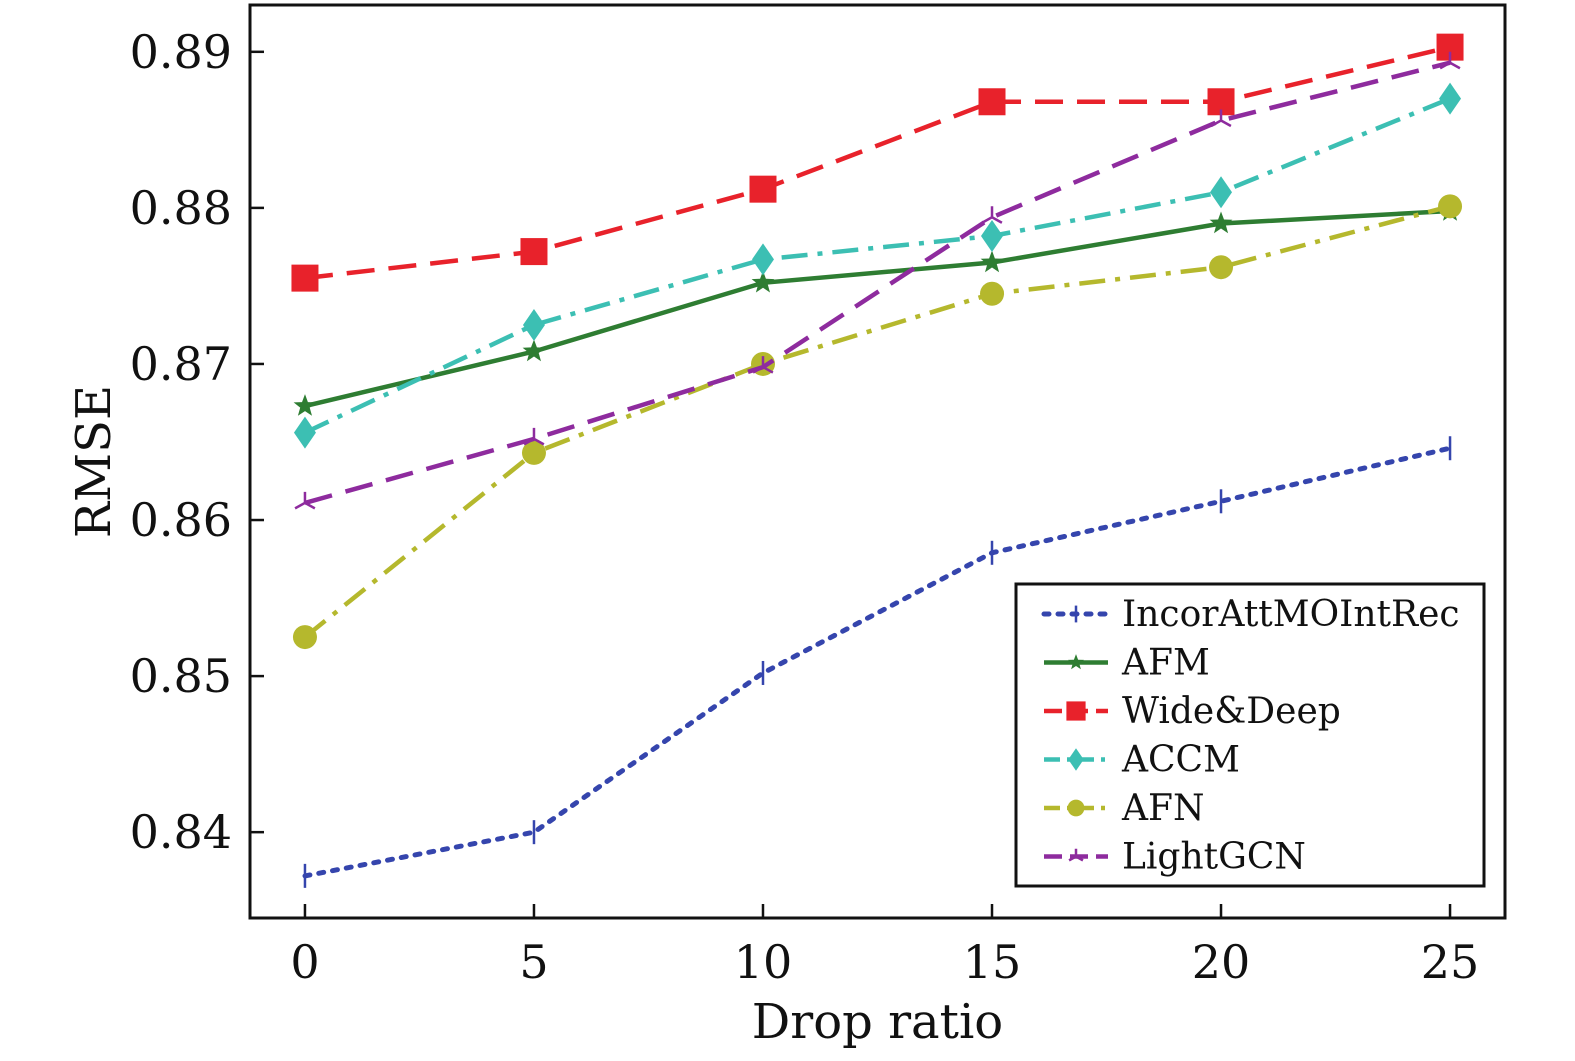  I want to click on y-tick-label: 0.84, so click(181, 832).